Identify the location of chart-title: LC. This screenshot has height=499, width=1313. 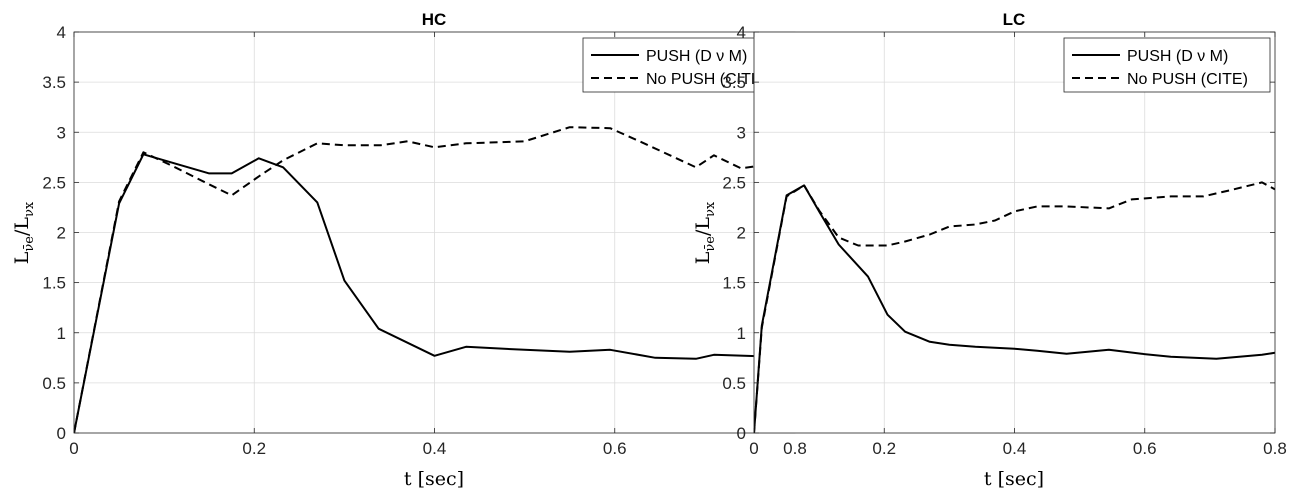
(1014, 19).